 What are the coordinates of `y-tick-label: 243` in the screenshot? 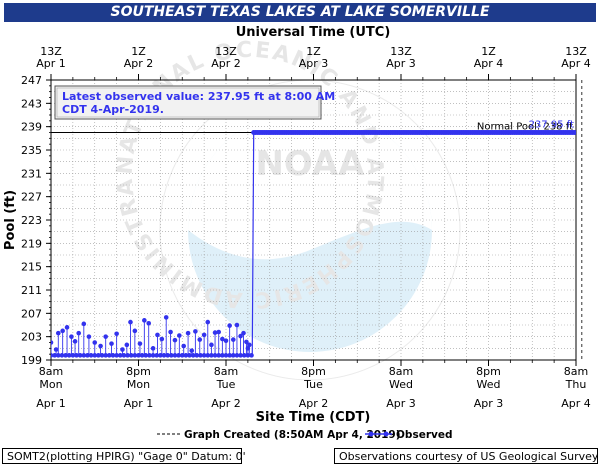 It's located at (31, 103).